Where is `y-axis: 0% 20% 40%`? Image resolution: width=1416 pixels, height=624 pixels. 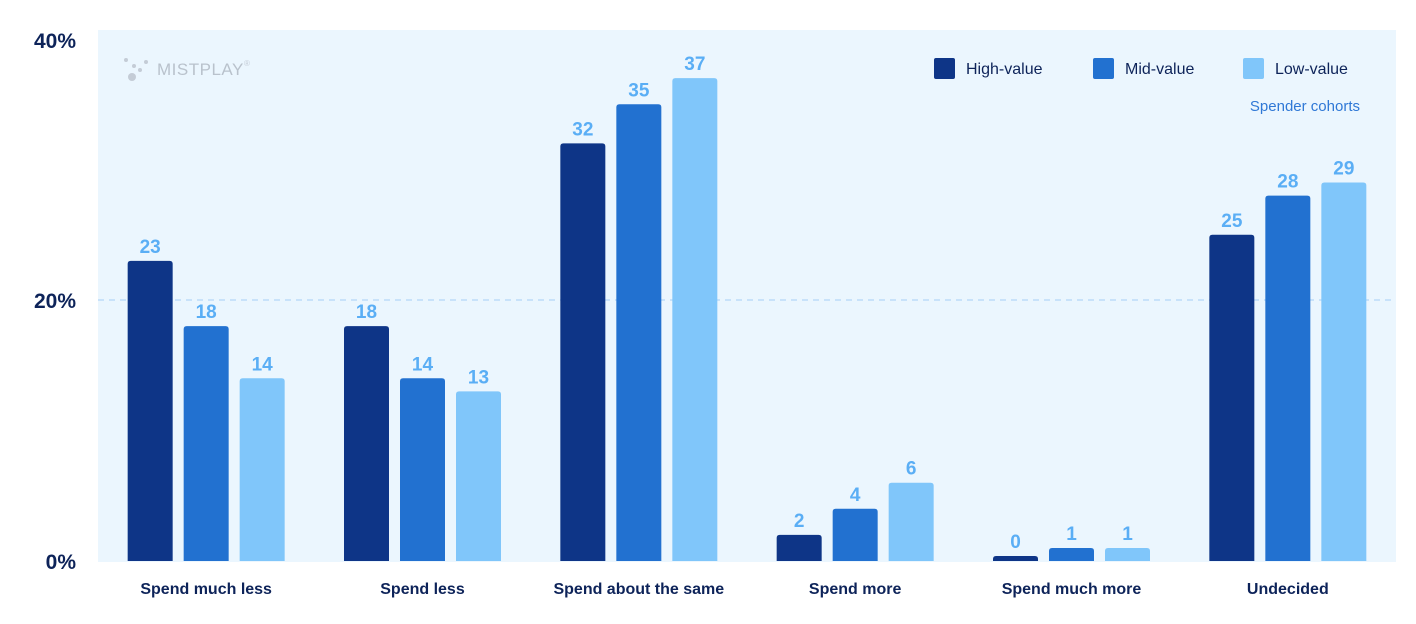
y-axis: 0% 20% 40% is located at coordinates (55, 302).